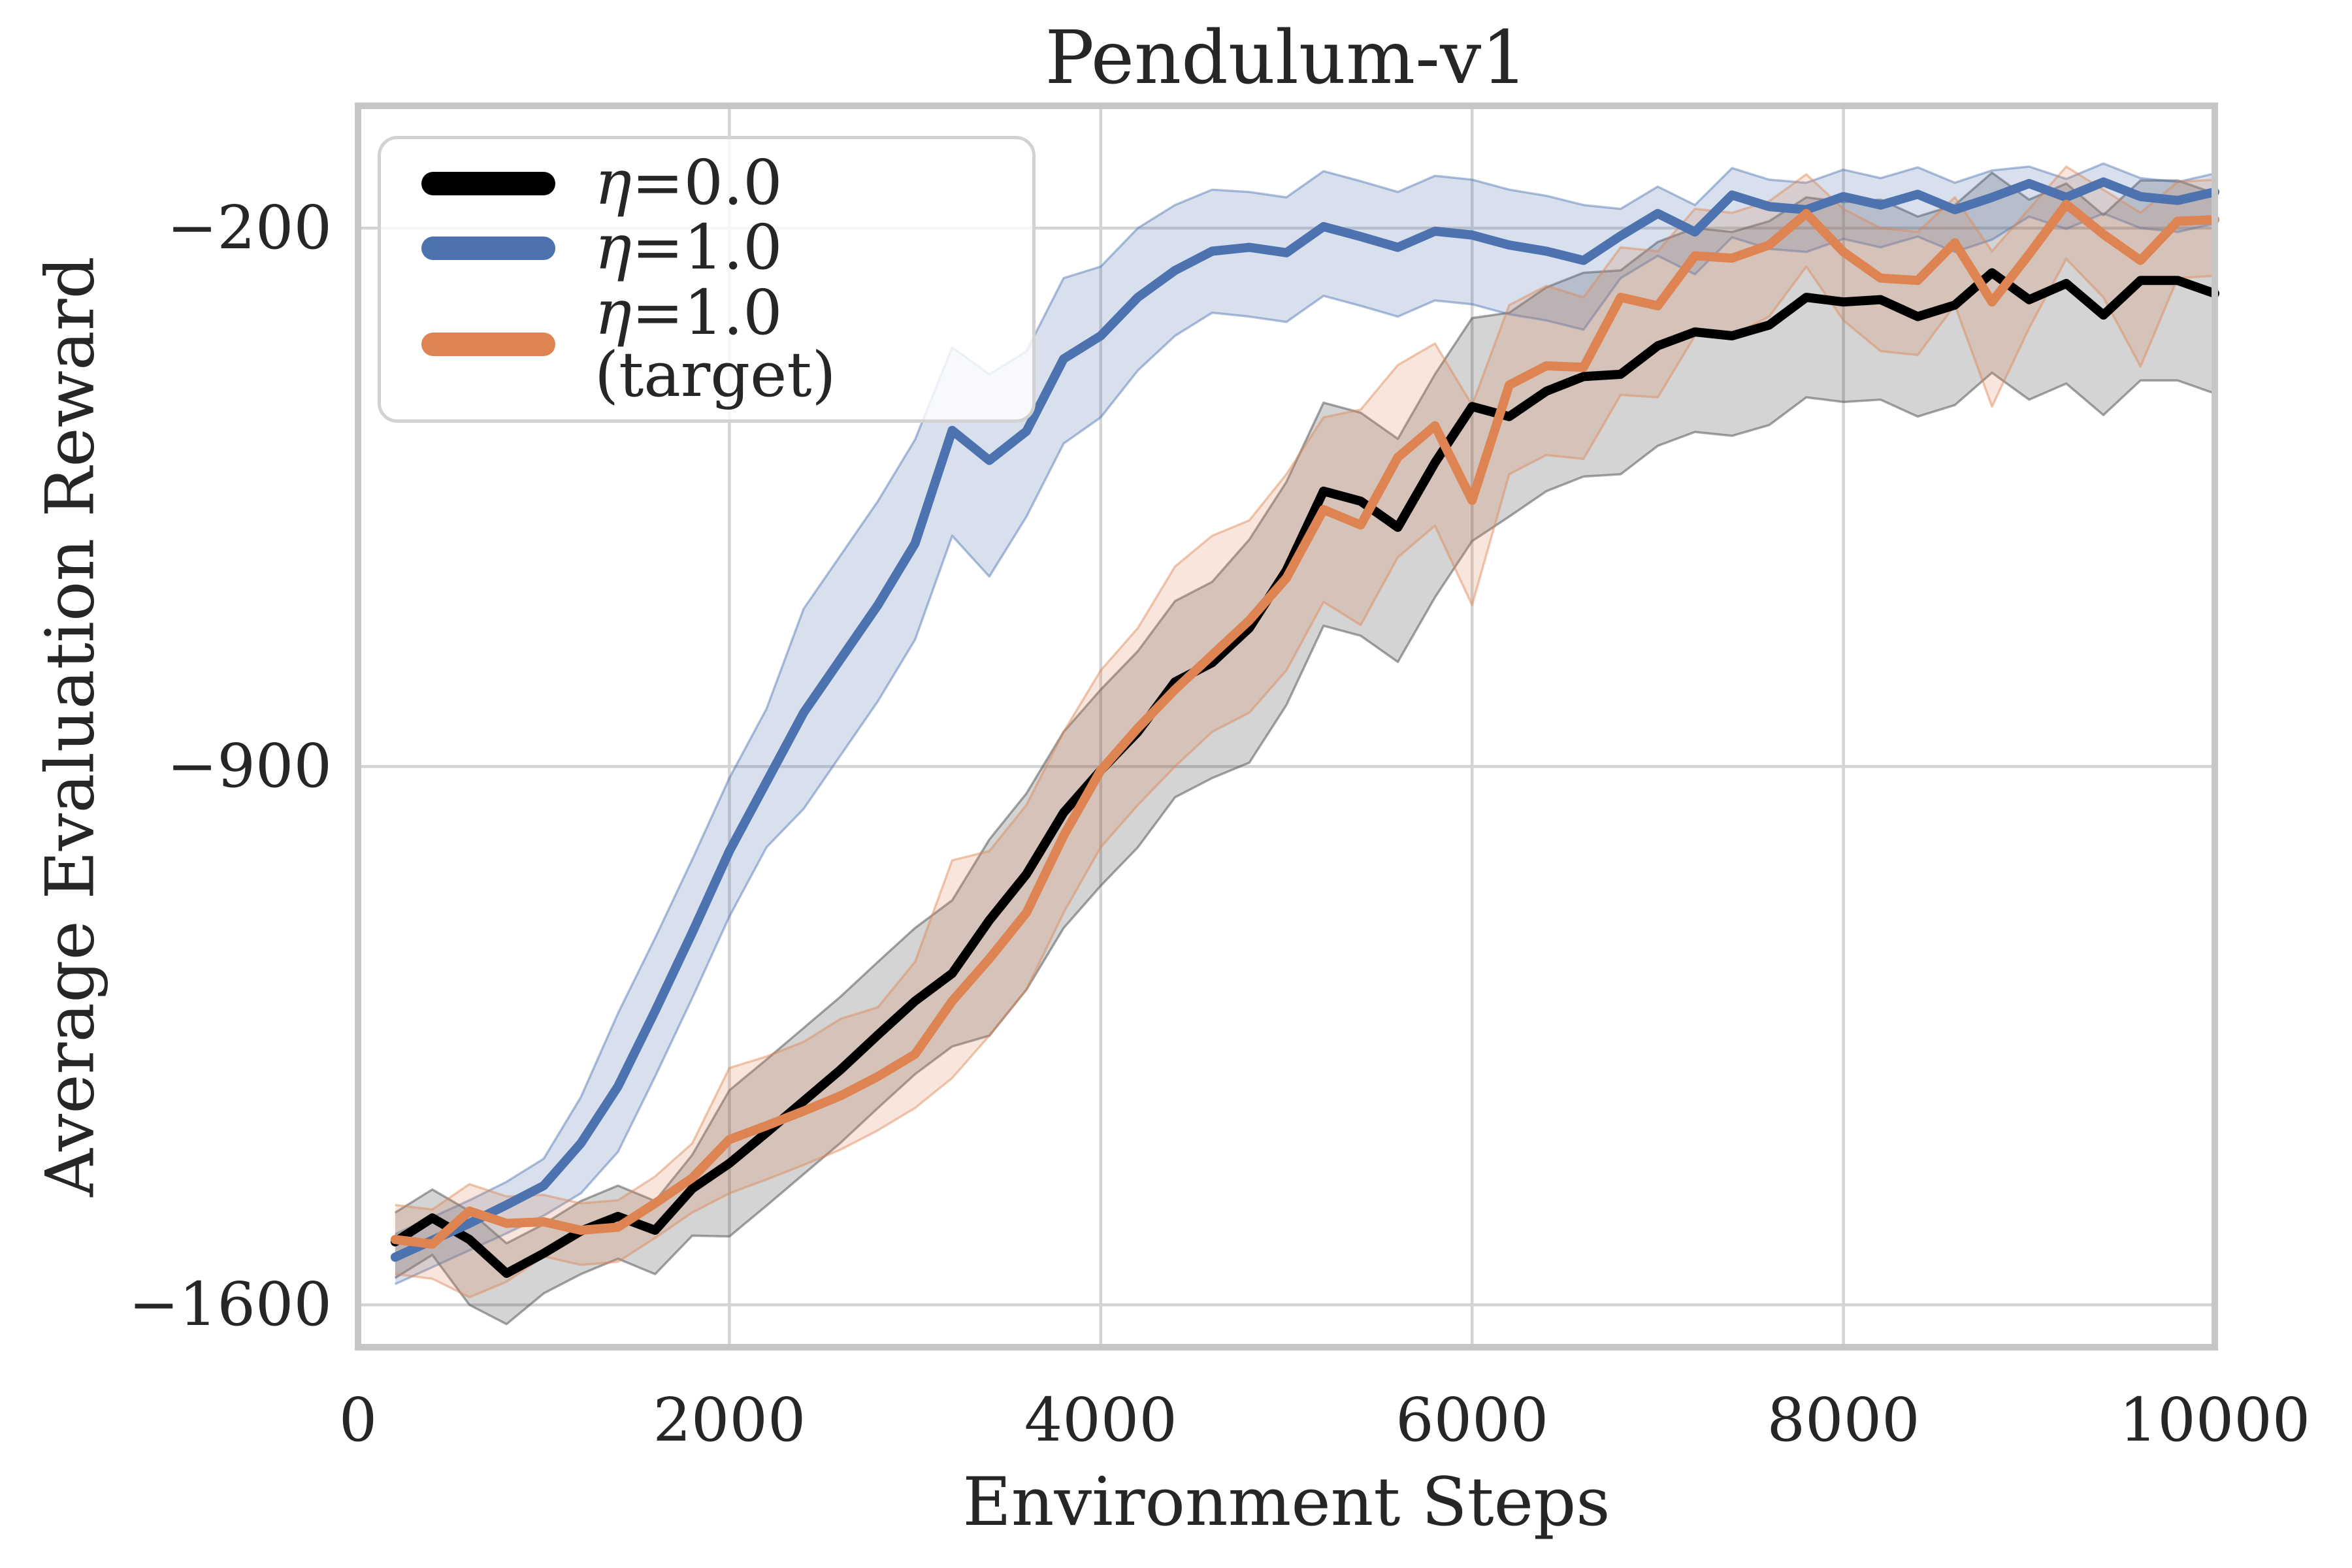 The image size is (2352, 1568). Describe the element at coordinates (230, 1304) in the screenshot. I see `y-tick-label: −1600` at that location.